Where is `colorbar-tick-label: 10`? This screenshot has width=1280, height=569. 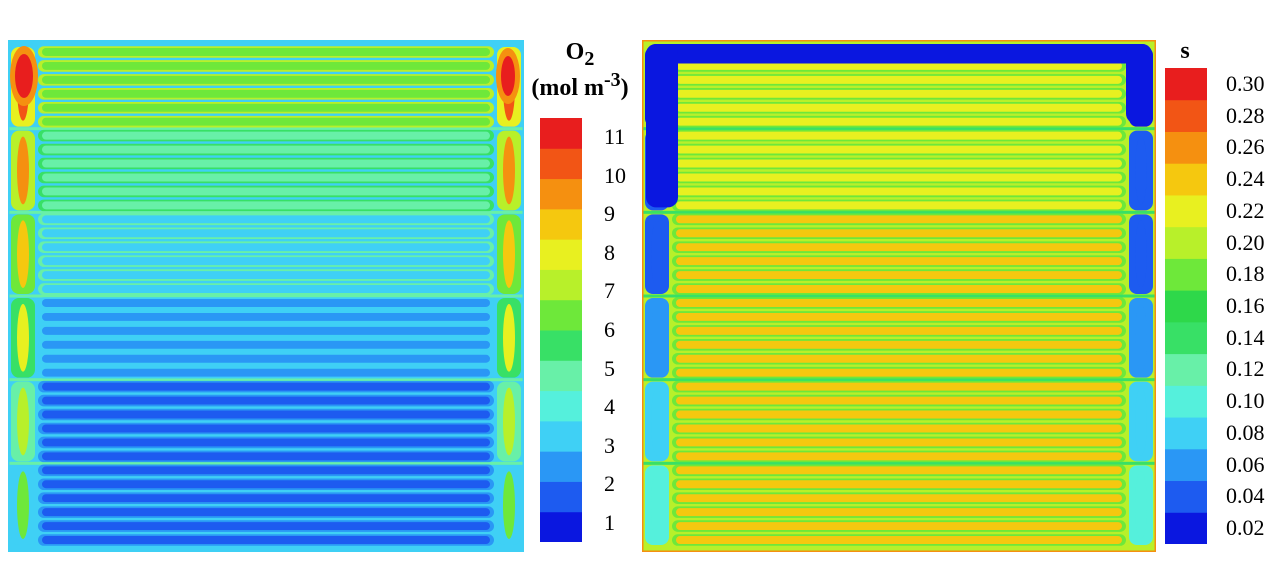
colorbar-tick-label: 10 is located at coordinates (615, 175).